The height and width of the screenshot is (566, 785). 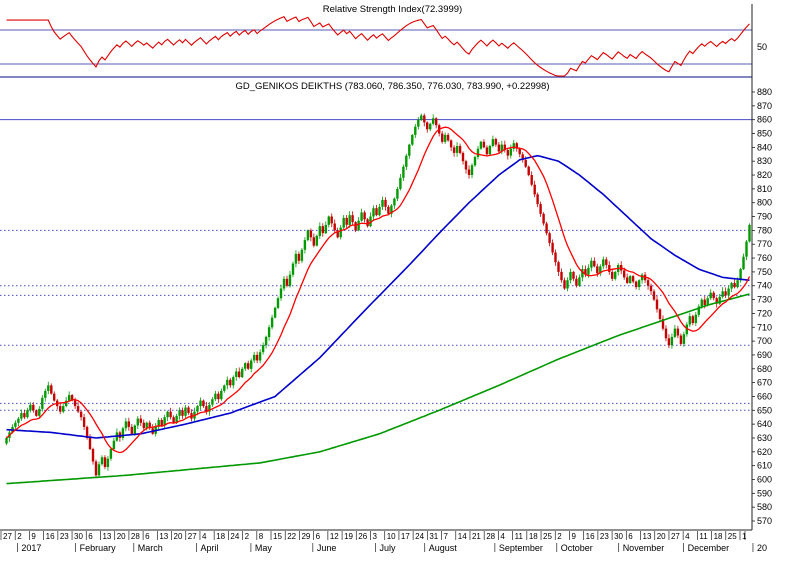 I want to click on svg-text: 12, so click(x=334, y=536).